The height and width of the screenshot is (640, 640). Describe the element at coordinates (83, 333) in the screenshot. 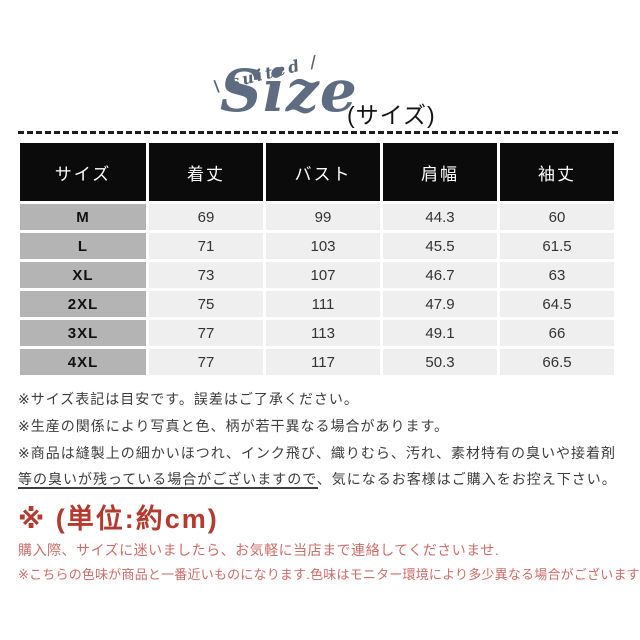

I see `row-size-label: 3XL` at that location.